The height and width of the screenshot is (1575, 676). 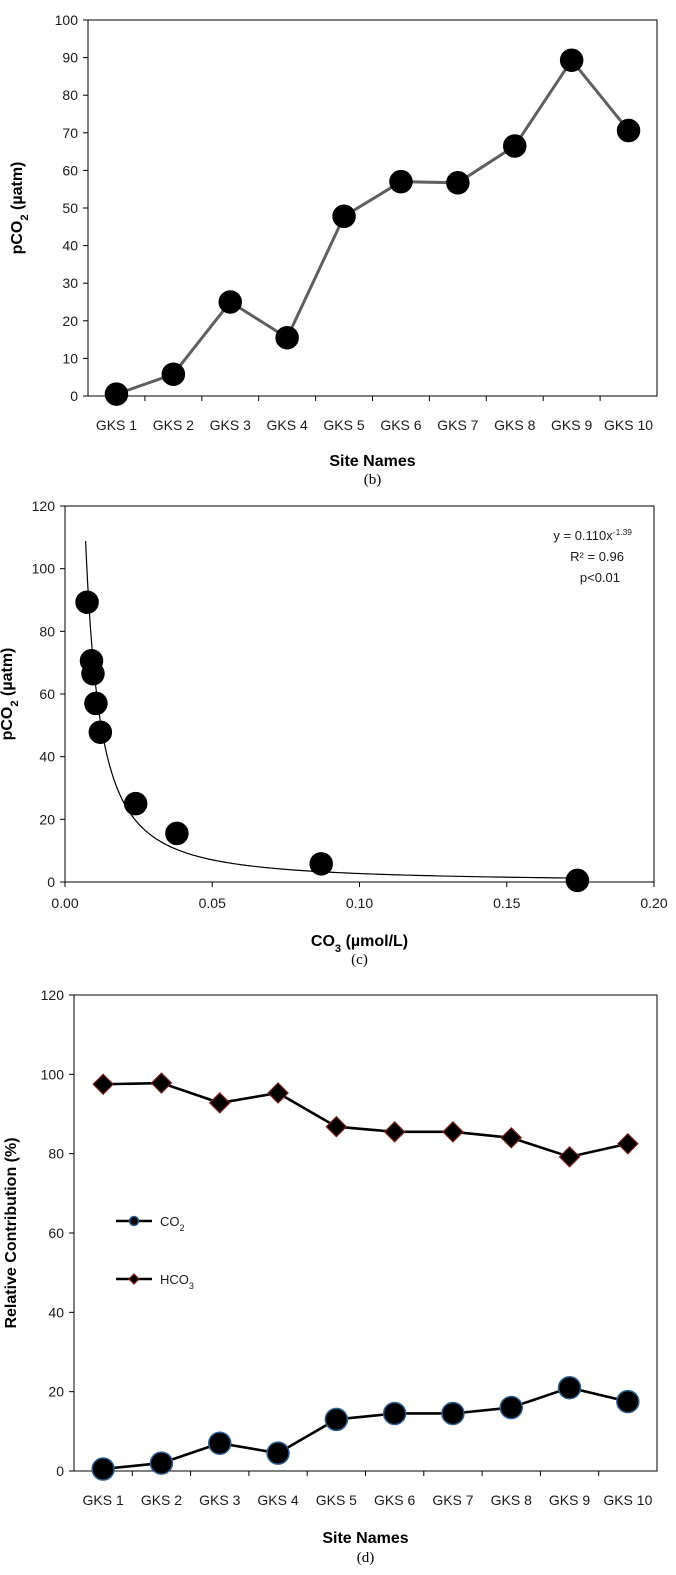 What do you see at coordinates (212, 903) in the screenshot?
I see `x-tick-label: 0.05` at bounding box center [212, 903].